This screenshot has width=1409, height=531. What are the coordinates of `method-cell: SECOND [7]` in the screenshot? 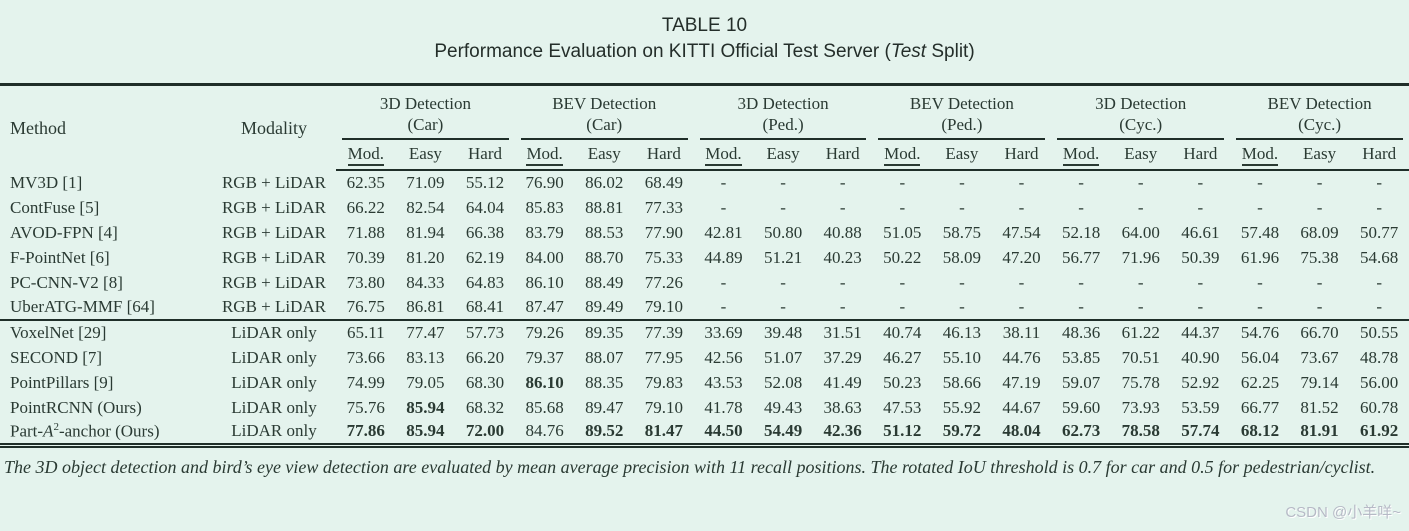 It's located at (56, 357).